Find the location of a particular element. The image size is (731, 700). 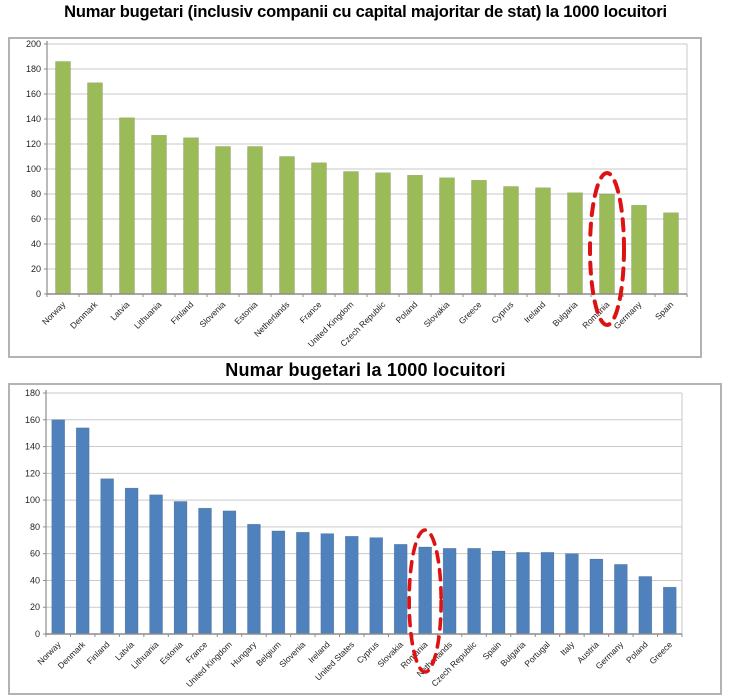

bar-hungary is located at coordinates (254, 579).